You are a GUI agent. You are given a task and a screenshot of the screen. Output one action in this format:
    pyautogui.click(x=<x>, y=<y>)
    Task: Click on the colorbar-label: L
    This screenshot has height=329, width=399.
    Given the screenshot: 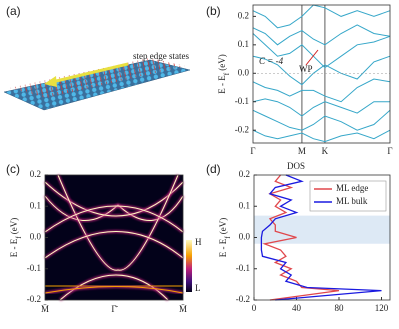 What is the action you would take?
    pyautogui.click(x=198, y=288)
    